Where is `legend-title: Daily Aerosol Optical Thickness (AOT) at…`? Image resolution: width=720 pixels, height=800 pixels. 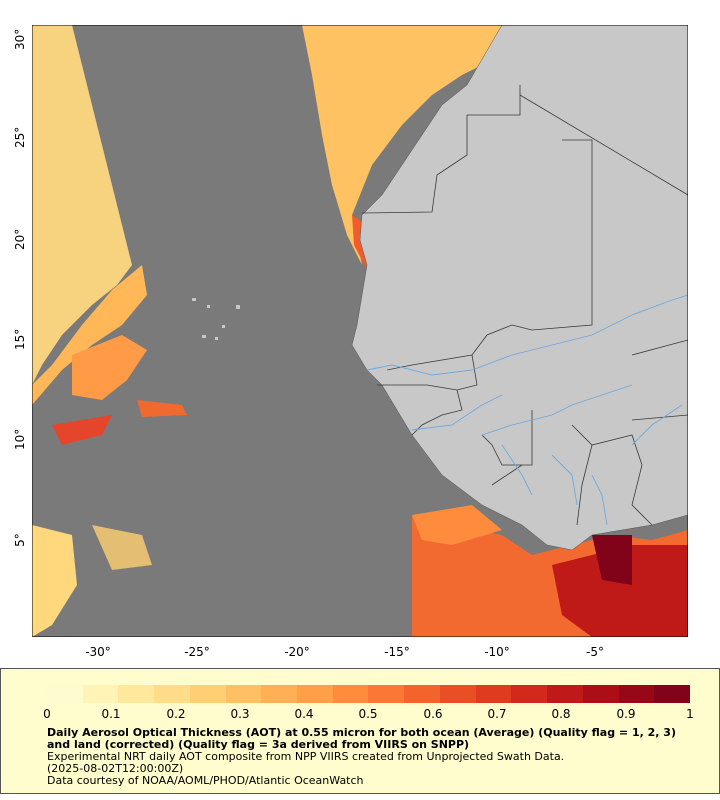 legend-title: Daily Aerosol Optical Thickness (AOT) at… is located at coordinates (361, 738).